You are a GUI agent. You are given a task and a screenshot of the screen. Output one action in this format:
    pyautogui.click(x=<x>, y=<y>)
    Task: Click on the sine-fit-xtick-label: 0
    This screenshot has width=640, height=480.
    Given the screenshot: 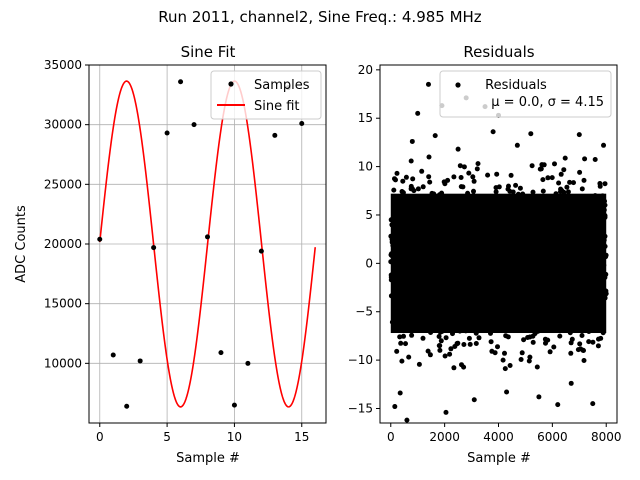 What is the action you would take?
    pyautogui.click(x=100, y=437)
    